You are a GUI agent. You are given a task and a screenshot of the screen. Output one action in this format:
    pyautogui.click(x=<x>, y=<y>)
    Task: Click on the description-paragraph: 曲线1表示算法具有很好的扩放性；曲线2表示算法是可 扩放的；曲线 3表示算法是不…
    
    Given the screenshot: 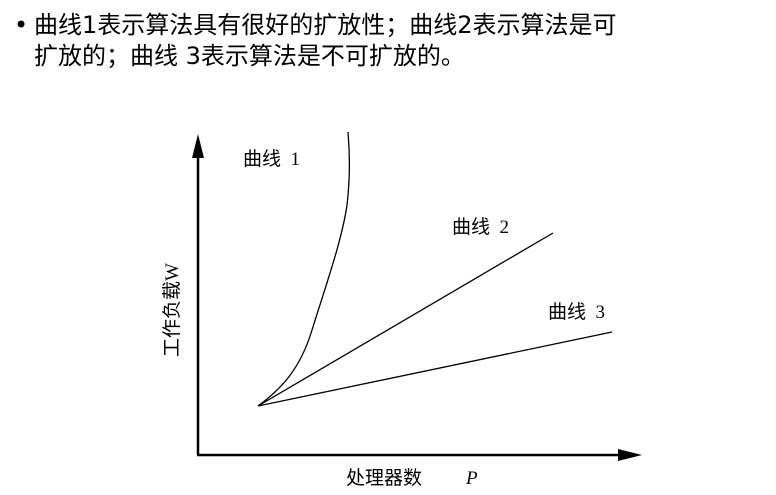 What is the action you would take?
    pyautogui.click(x=400, y=41)
    